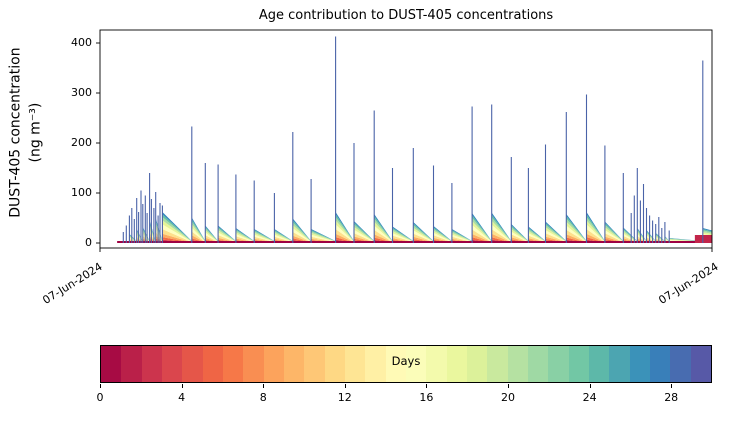  I want to click on y-tick-label: 400, so click(81, 42).